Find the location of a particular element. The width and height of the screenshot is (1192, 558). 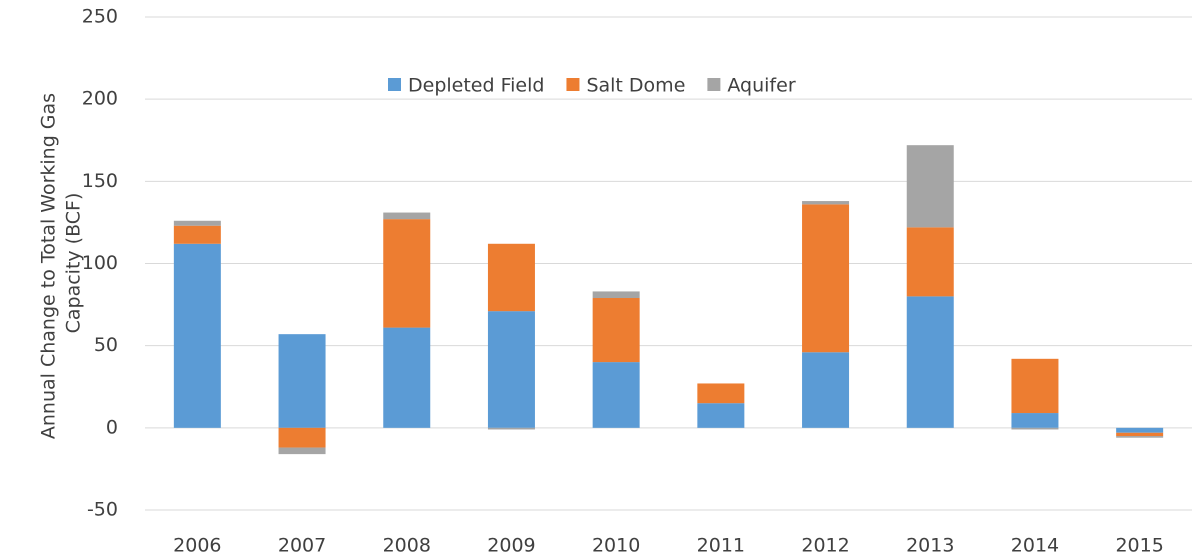

x-tick-label: 2015 is located at coordinates (1139, 546).